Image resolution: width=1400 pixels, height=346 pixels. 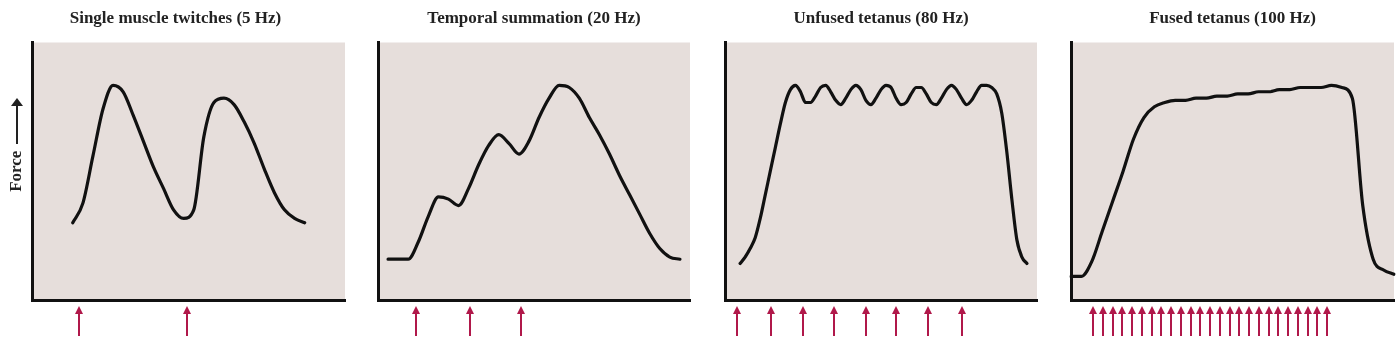 What do you see at coordinates (881, 17) in the screenshot?
I see `chart-title: Unfused tetanus (80 Hz)` at bounding box center [881, 17].